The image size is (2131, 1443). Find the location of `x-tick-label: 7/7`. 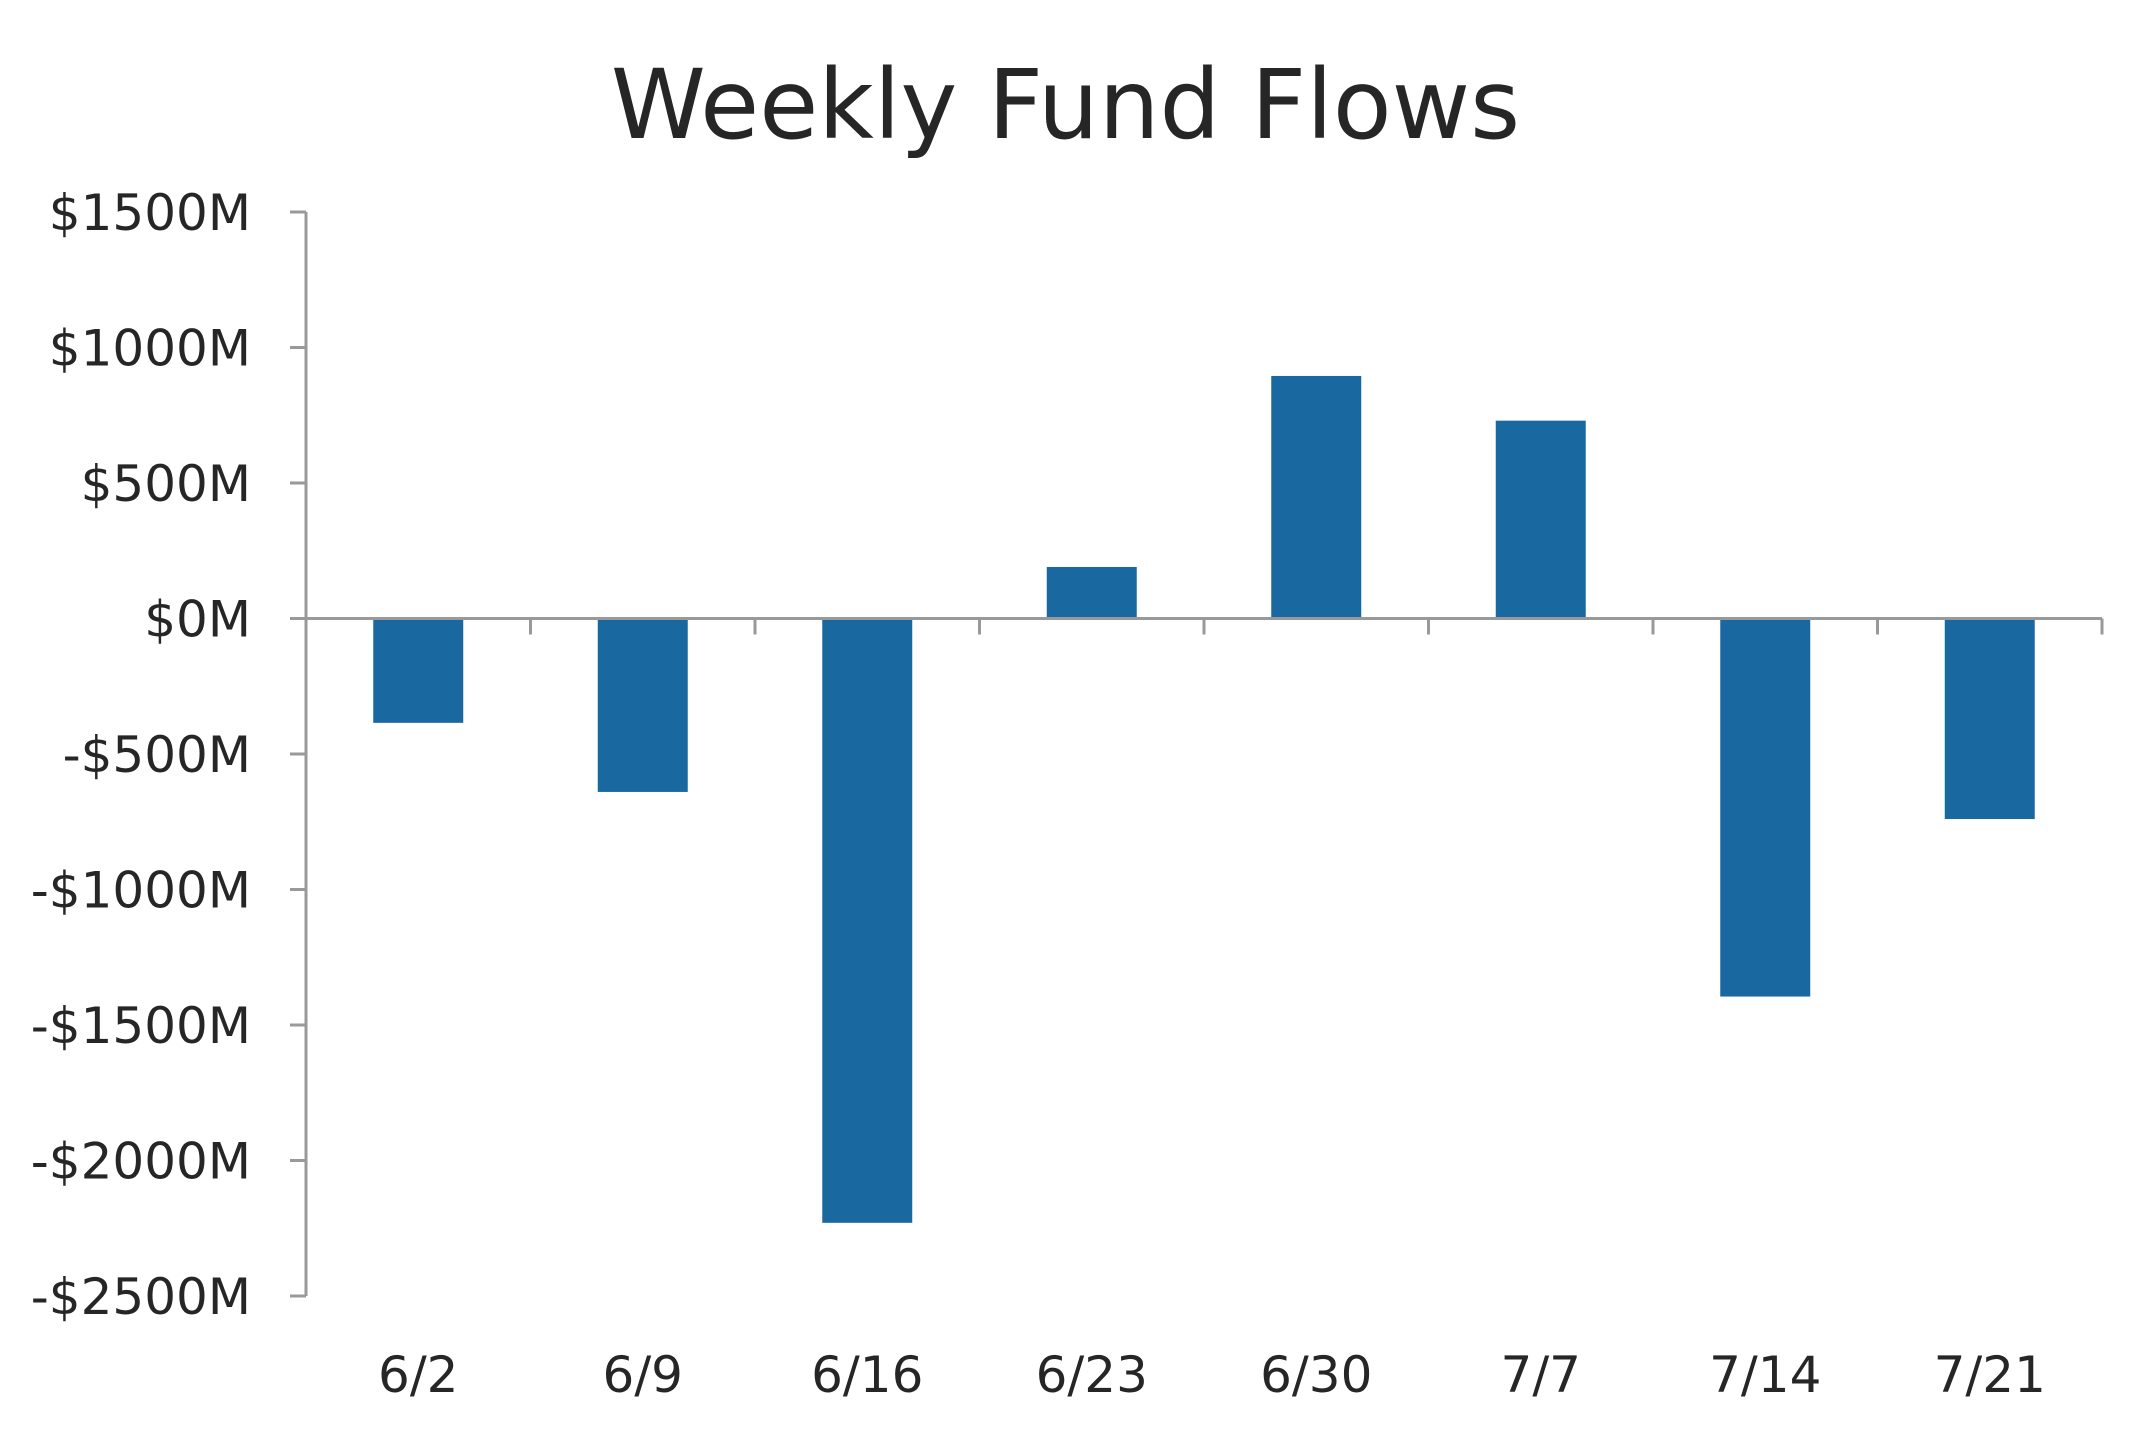

x-tick-label: 7/7 is located at coordinates (1541, 1375).